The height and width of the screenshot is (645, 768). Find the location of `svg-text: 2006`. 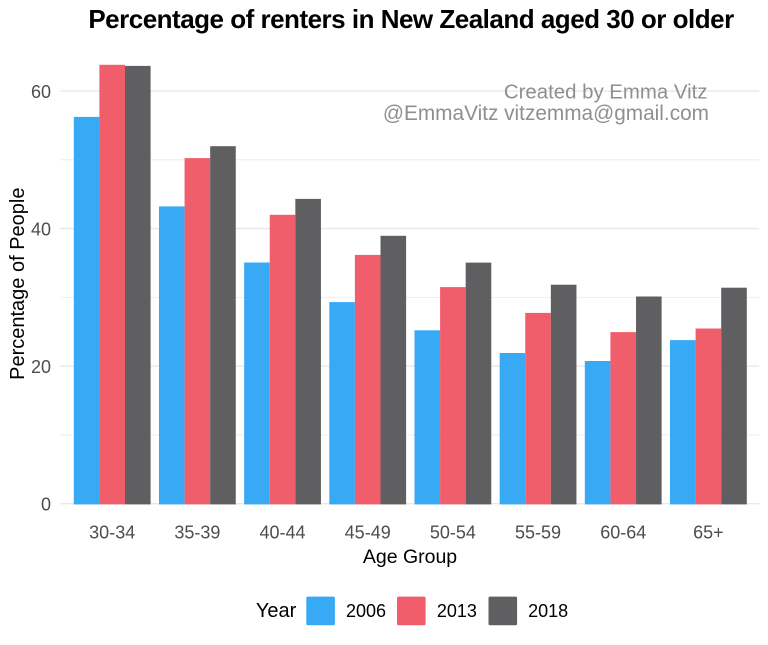

svg-text: 2006 is located at coordinates (366, 611).